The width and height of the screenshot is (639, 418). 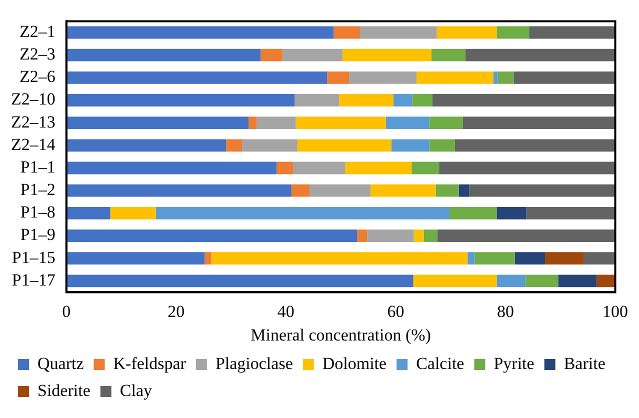 I want to click on y-tick-label: P1–8, so click(x=38, y=212).